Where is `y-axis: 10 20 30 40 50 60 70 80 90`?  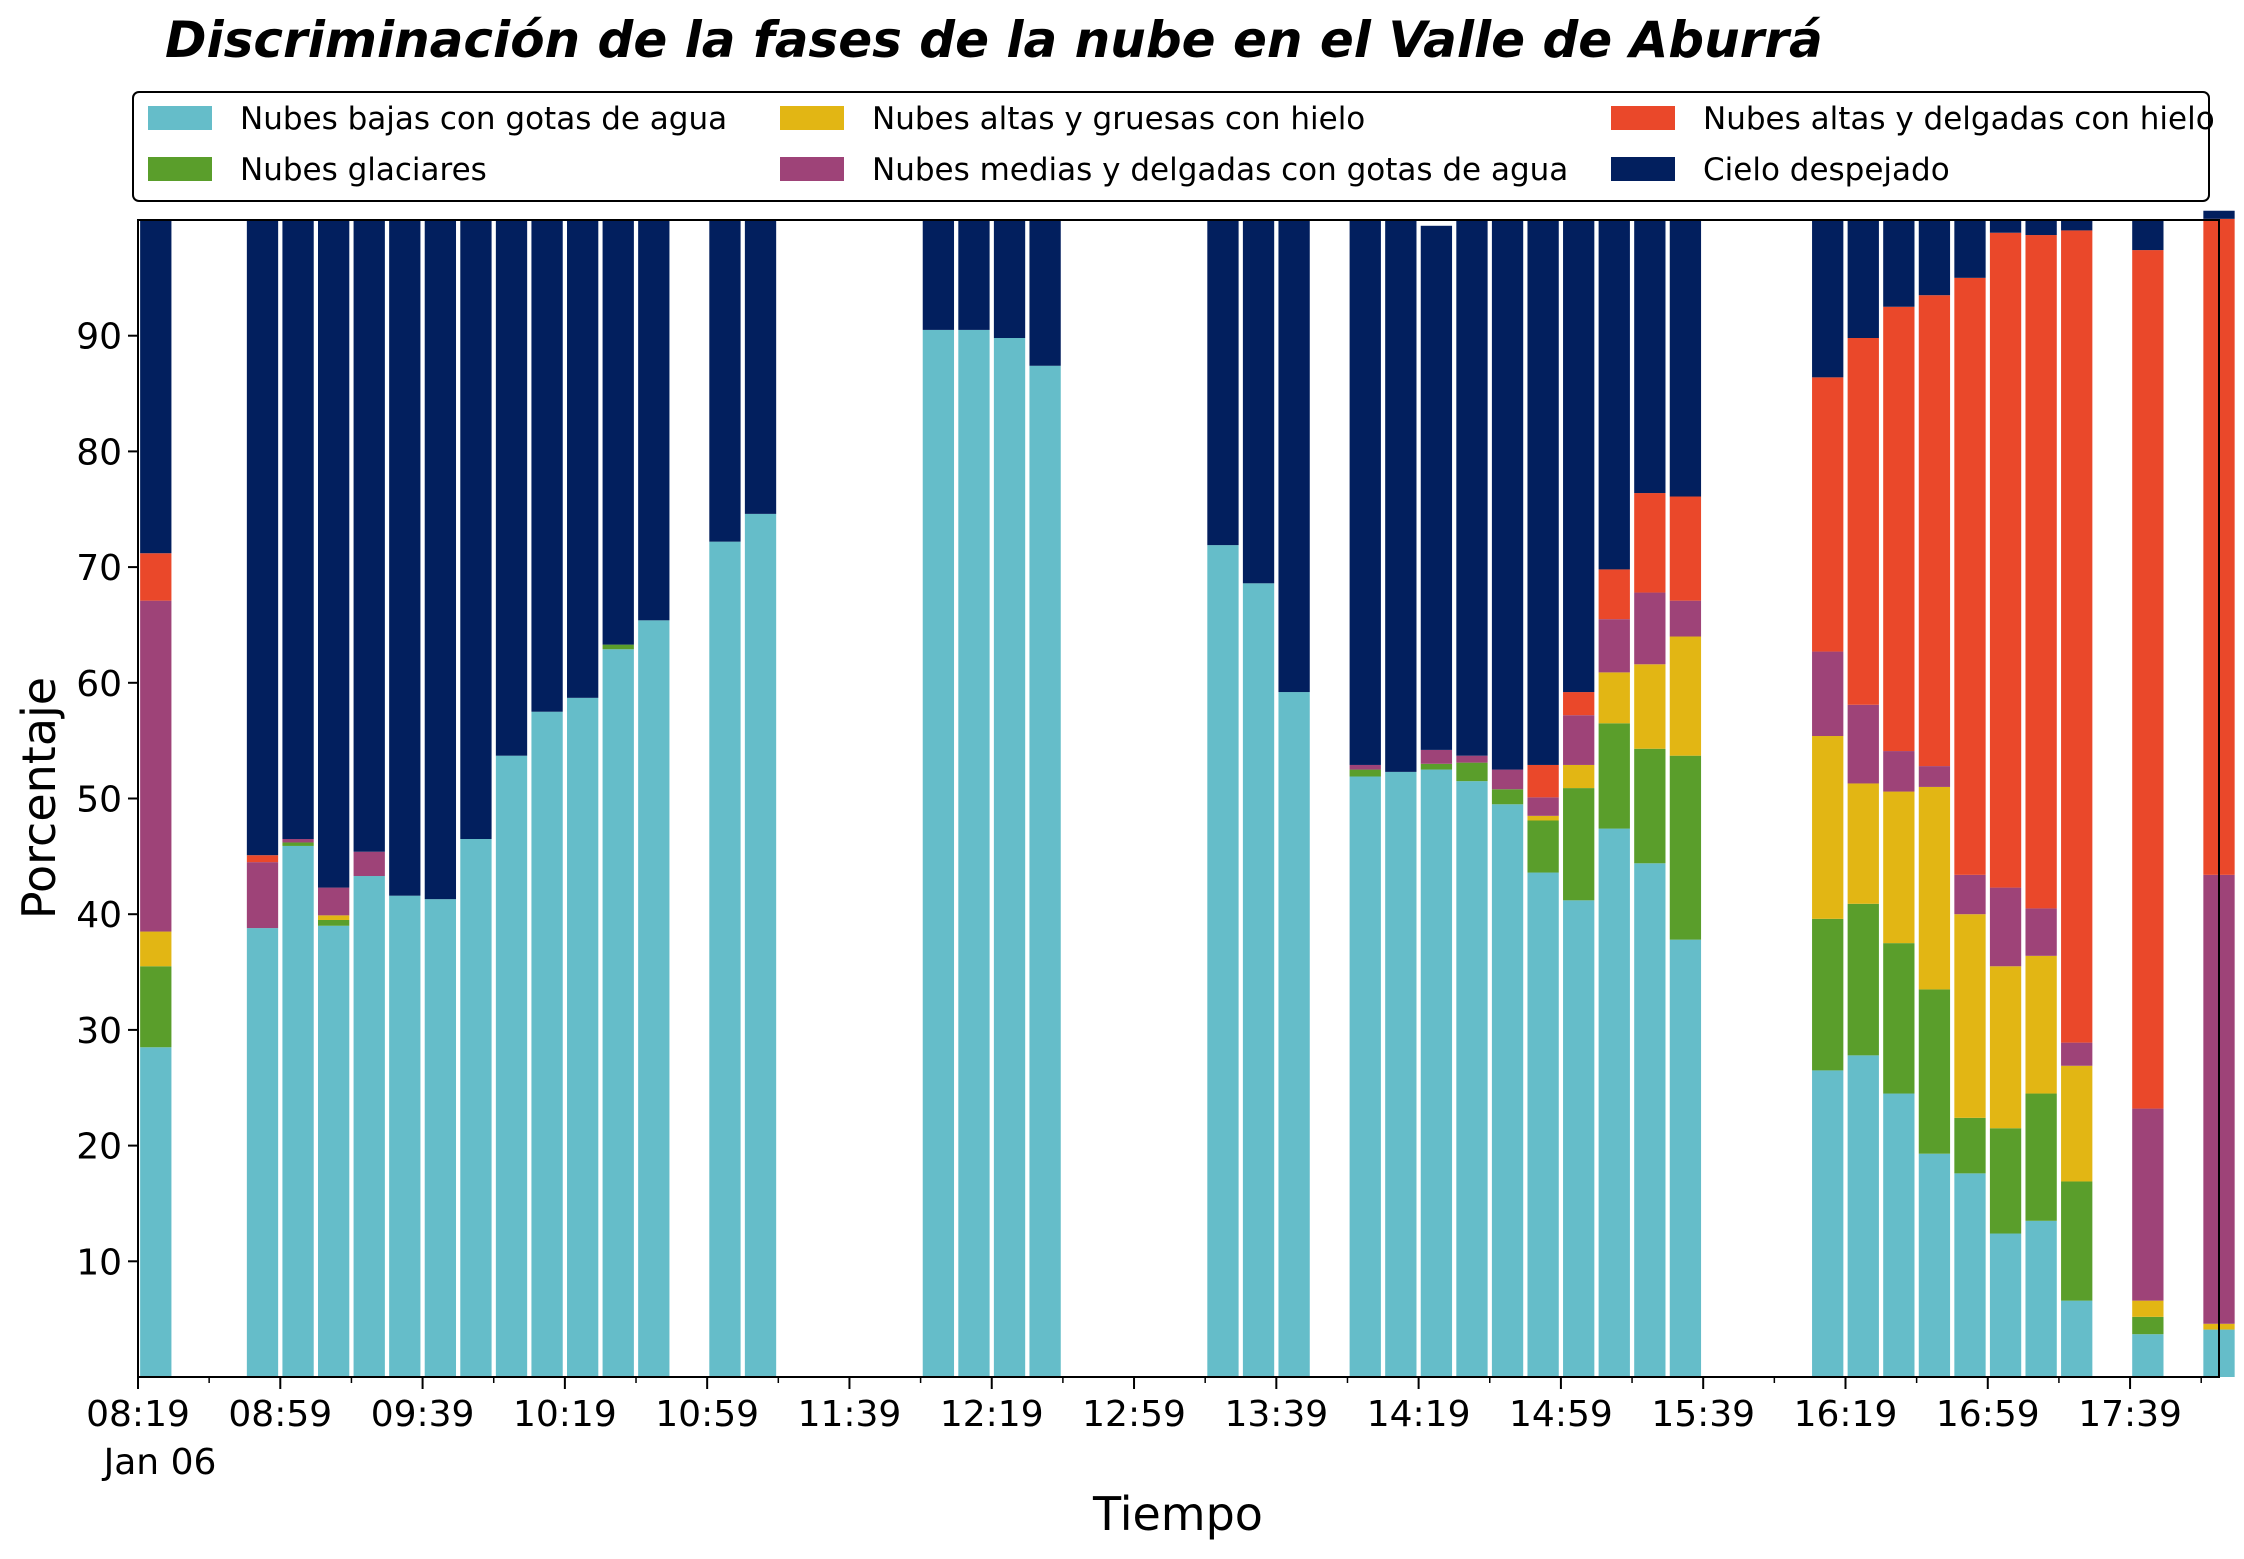 y-axis: 10 20 30 40 50 60 70 80 90 is located at coordinates (107, 800).